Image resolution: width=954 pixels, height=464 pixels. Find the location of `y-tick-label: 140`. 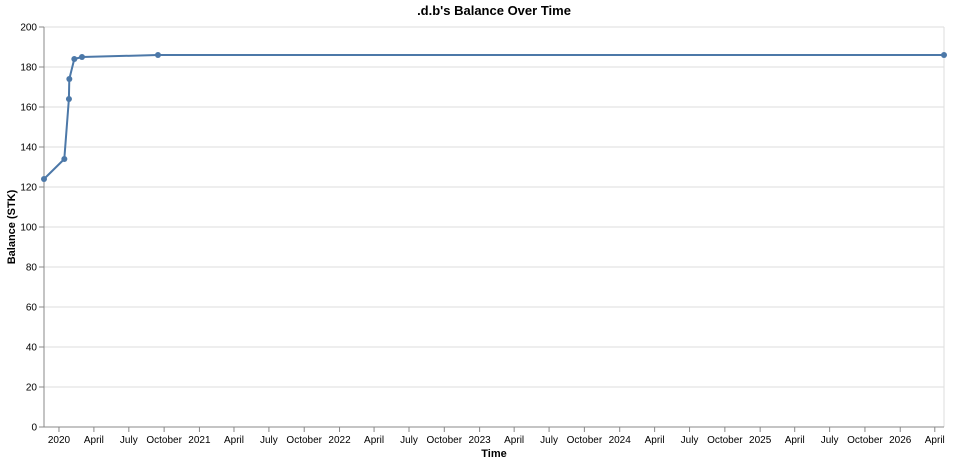

y-tick-label: 140 is located at coordinates (28, 148).